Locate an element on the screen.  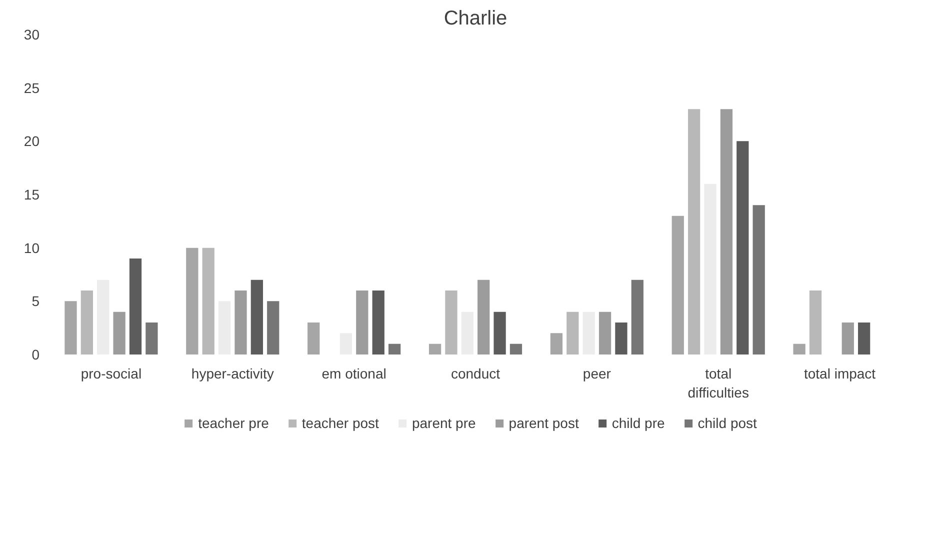
legend-label: child post is located at coordinates (727, 423).